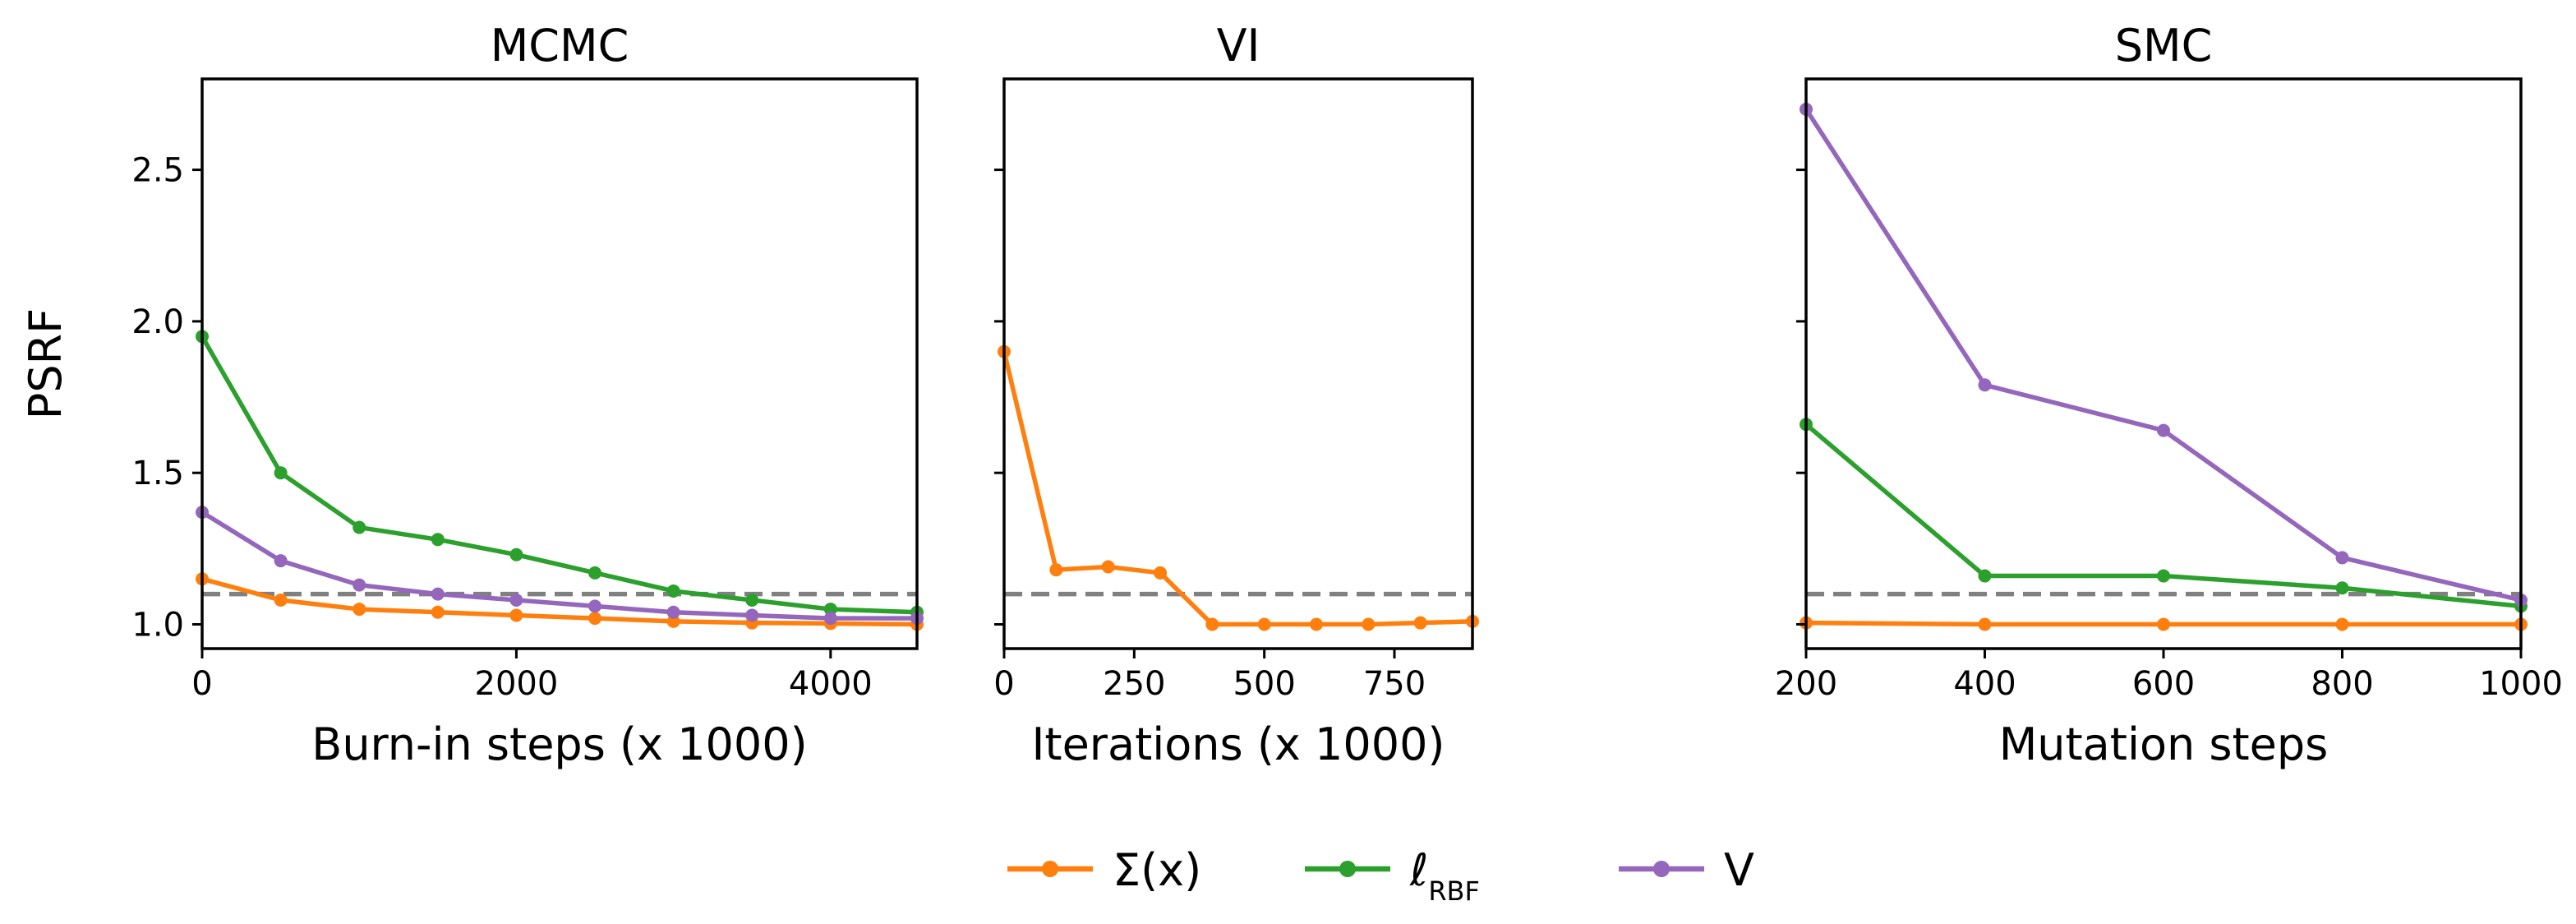  Describe the element at coordinates (2163, 684) in the screenshot. I see `x-tick-label: 600` at that location.